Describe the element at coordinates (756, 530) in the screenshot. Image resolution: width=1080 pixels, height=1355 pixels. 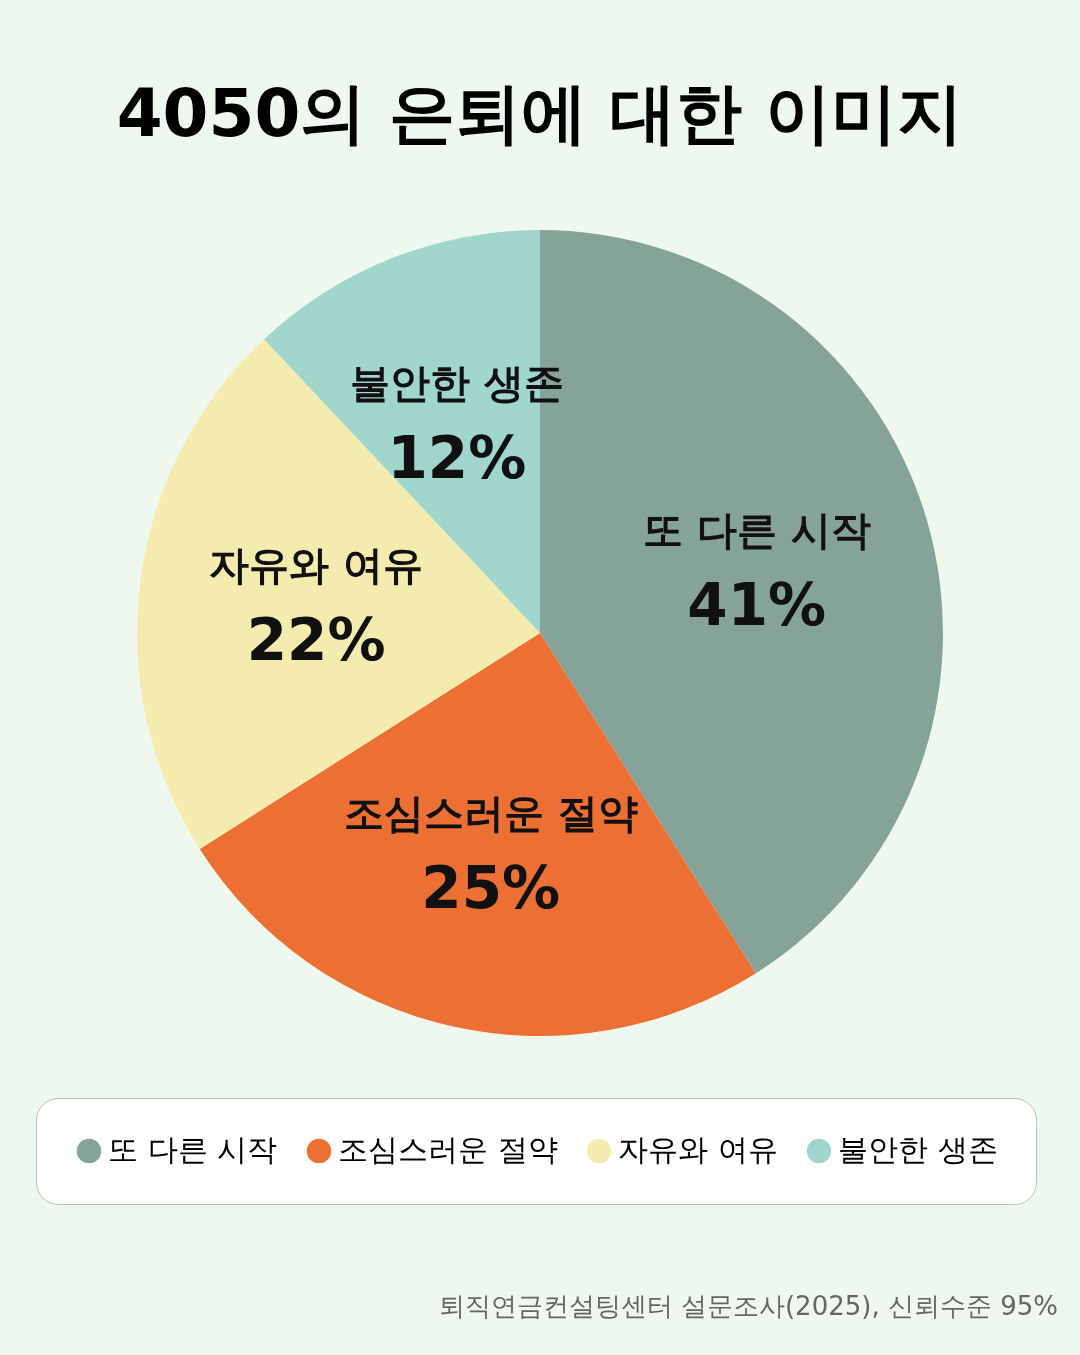
I see `slice-label: 또 다른 시작` at that location.